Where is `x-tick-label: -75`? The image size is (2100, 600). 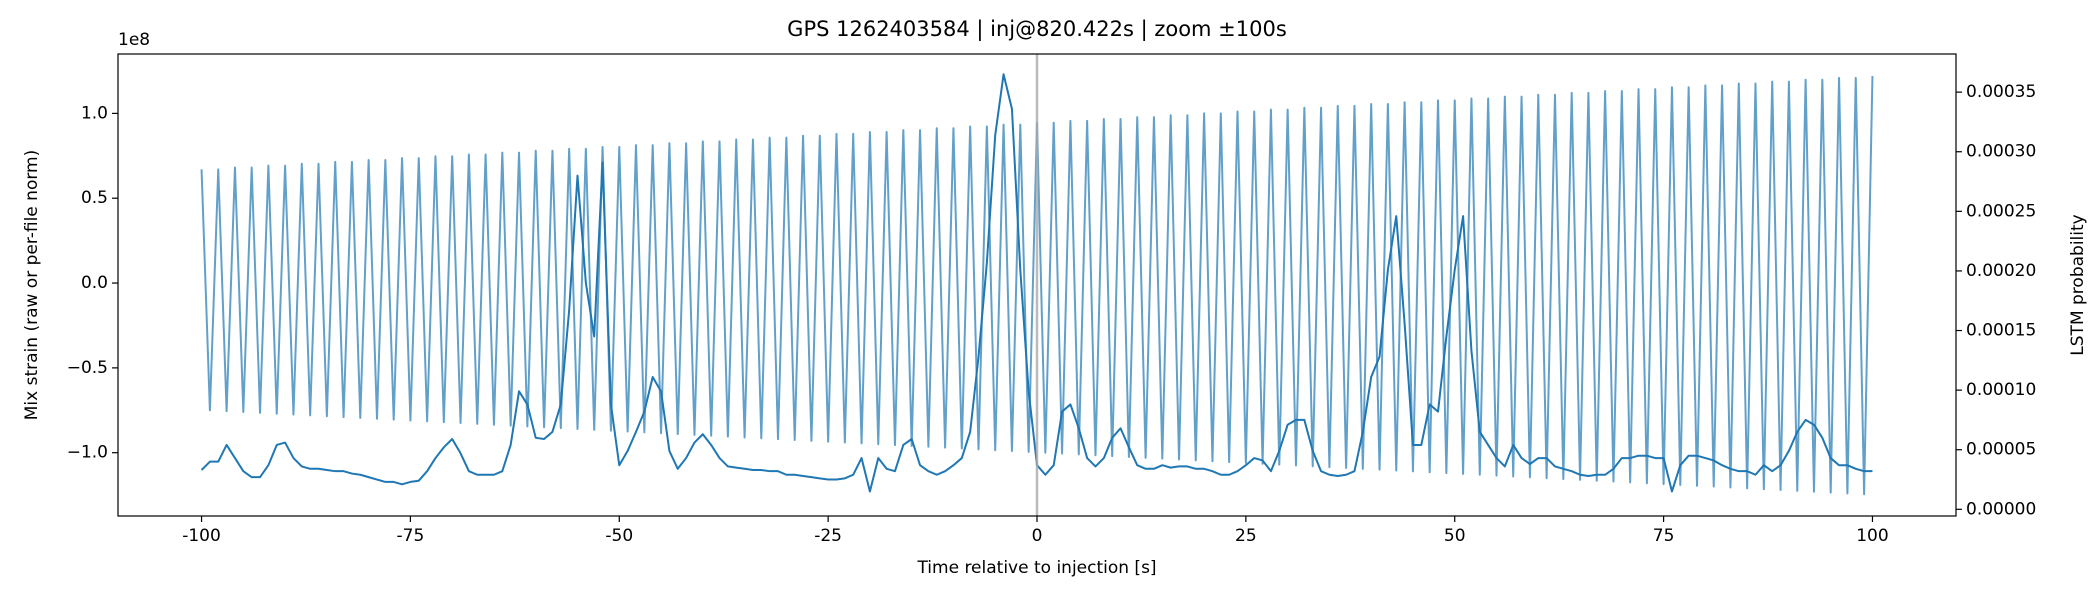 x-tick-label: -75 is located at coordinates (411, 536).